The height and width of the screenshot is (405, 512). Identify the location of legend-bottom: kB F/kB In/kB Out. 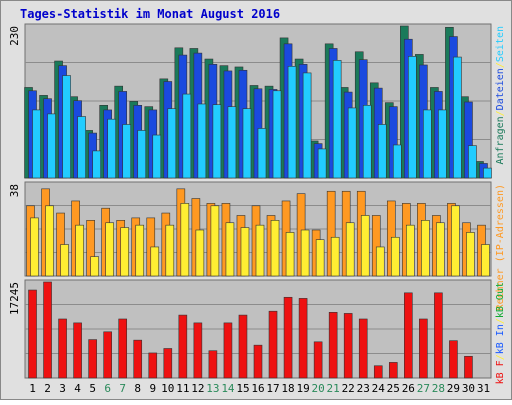
(500, 333).